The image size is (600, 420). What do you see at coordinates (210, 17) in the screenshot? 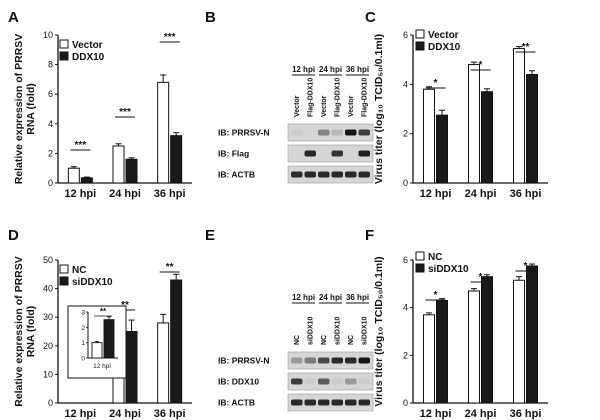
I see `panel-label-b: B` at bounding box center [210, 17].